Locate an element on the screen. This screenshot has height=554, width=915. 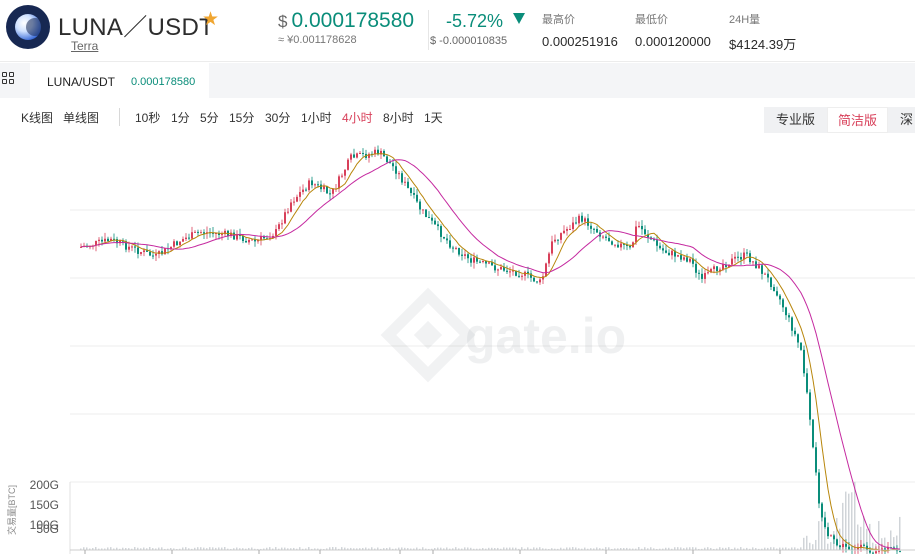
chart-type-line: 单线图 is located at coordinates (81, 118).